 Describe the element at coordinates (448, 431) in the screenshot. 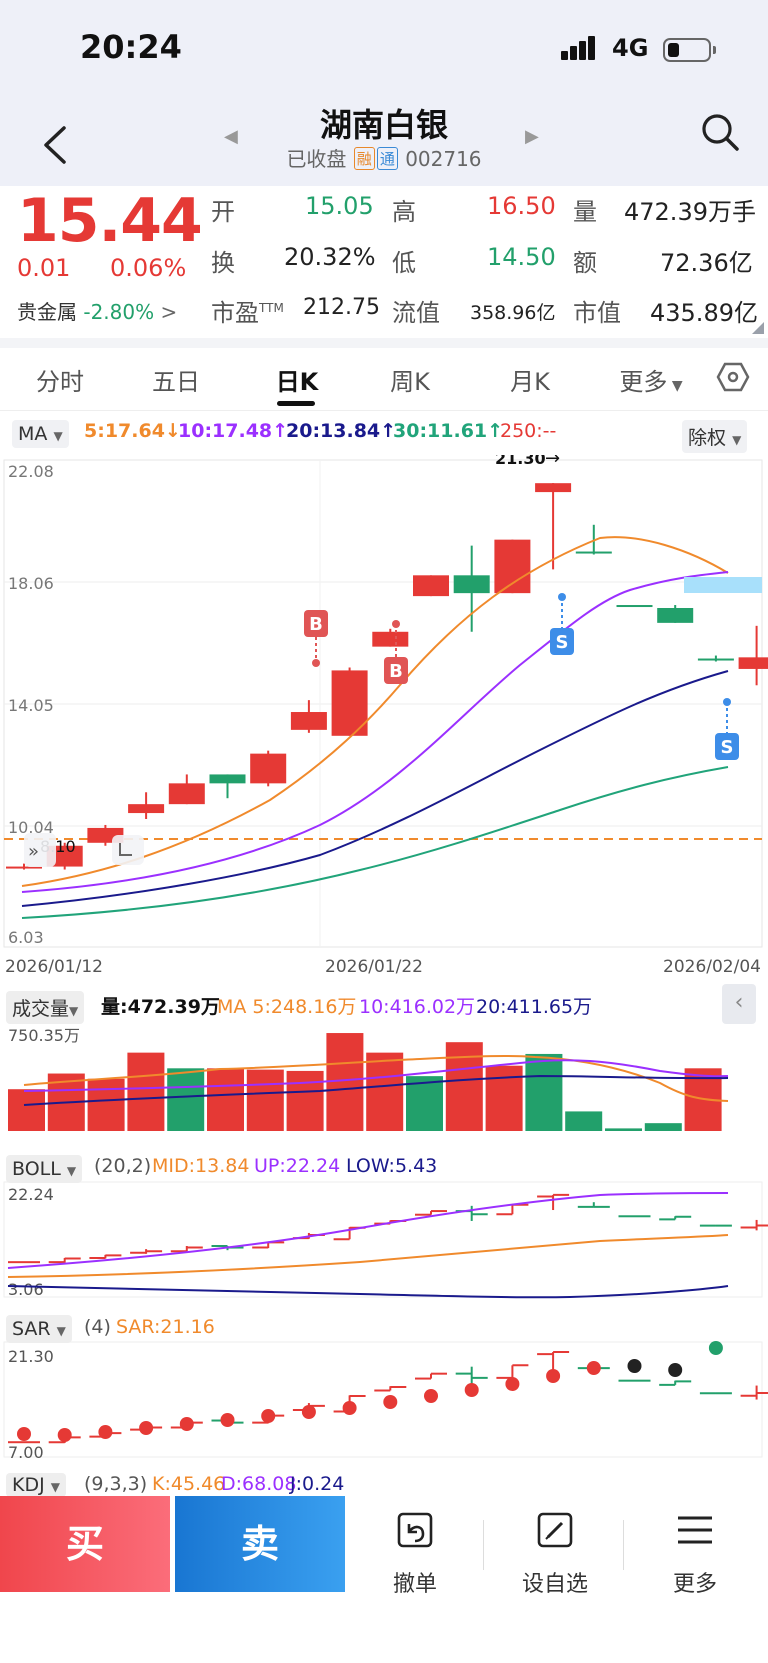

I see `ma30-value: 30:11.61↑` at that location.